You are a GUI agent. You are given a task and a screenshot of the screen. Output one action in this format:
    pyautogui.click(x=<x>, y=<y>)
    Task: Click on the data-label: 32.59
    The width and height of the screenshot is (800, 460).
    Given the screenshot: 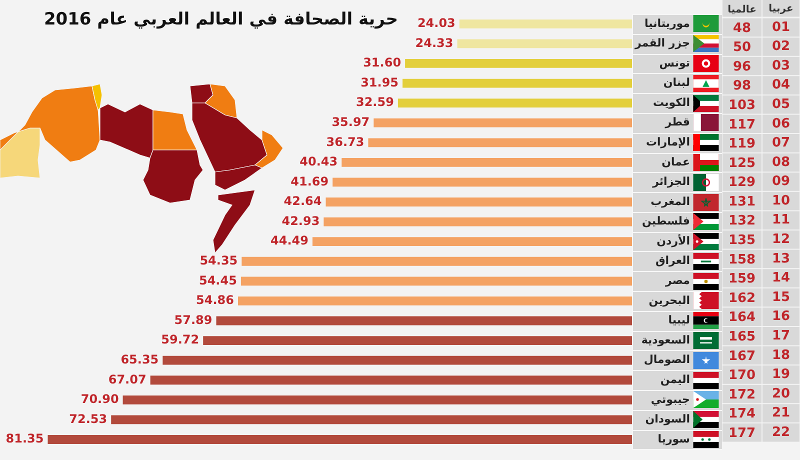 What is the action you would take?
    pyautogui.click(x=375, y=102)
    